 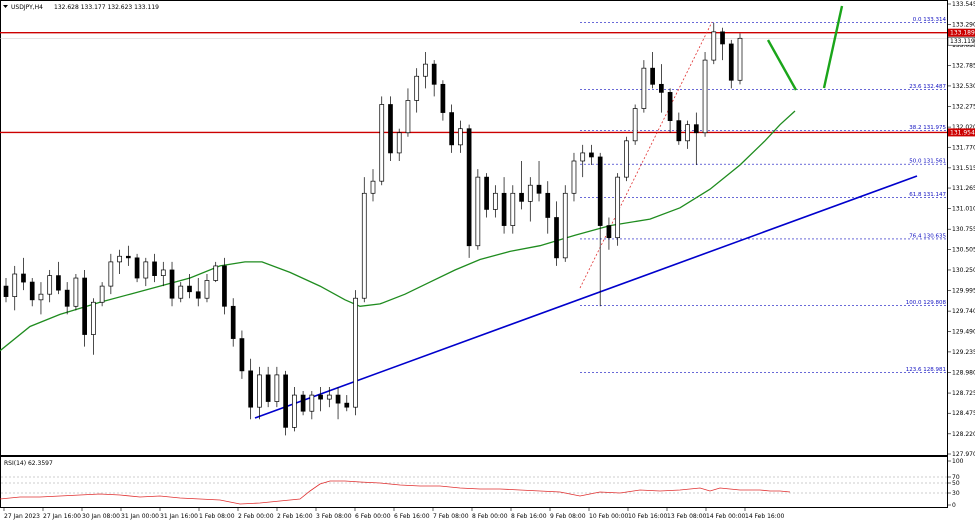 What do you see at coordinates (963, 107) in the screenshot?
I see `price-tick-label: 132.275` at bounding box center [963, 107].